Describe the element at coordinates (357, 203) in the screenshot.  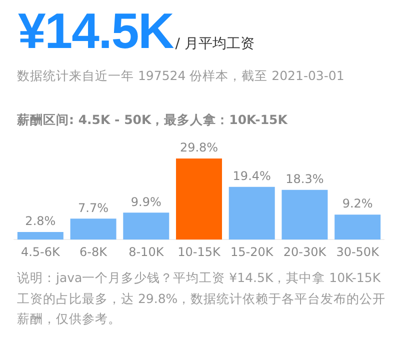
I see `data-label: 9.2%` at that location.